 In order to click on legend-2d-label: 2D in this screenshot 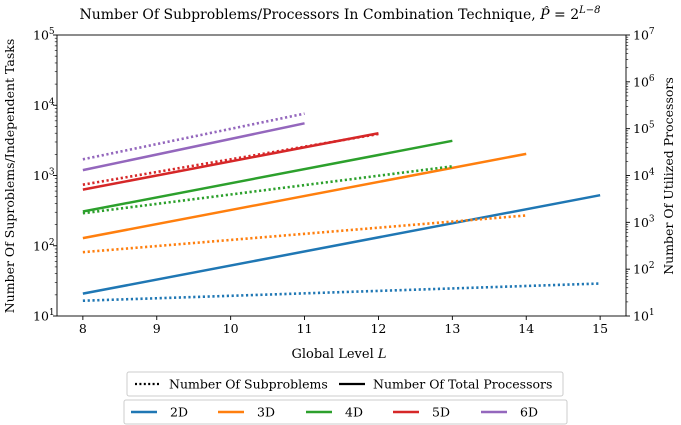, I will do `click(179, 412)`.